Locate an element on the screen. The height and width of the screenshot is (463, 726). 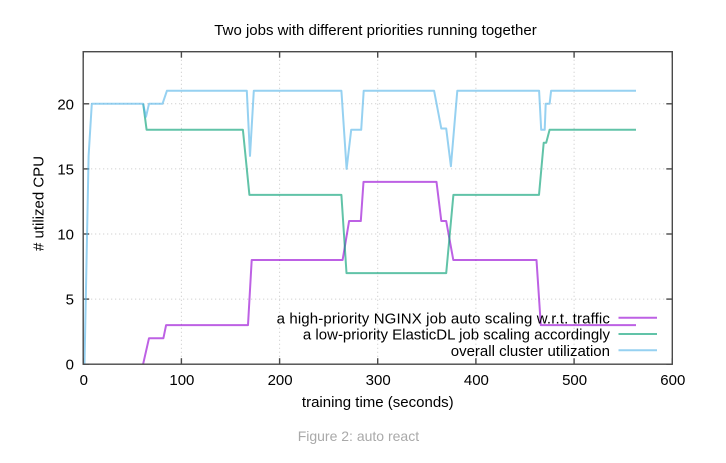
svg-text: 15 is located at coordinates (65, 169).